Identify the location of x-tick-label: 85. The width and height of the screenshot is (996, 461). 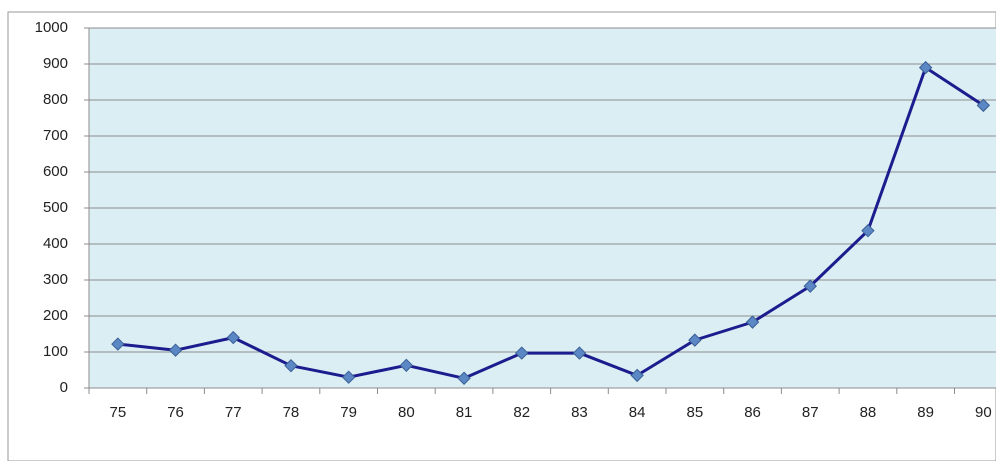
(695, 412).